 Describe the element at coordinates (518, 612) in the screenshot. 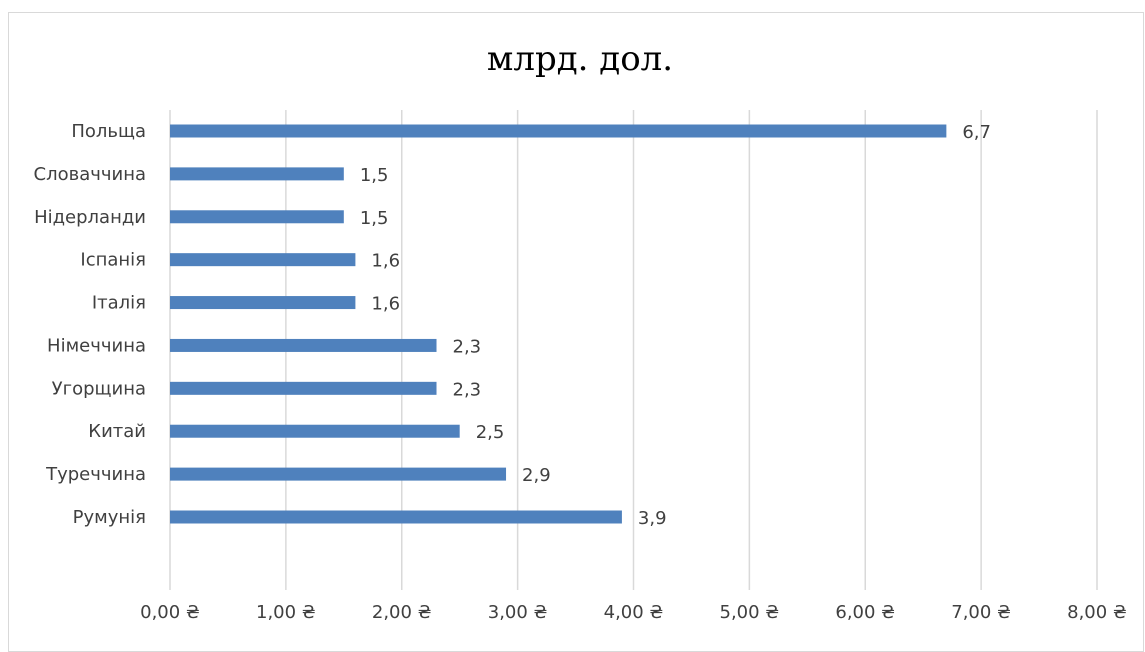

I see `x-tick-label: 3,00 ₴` at that location.